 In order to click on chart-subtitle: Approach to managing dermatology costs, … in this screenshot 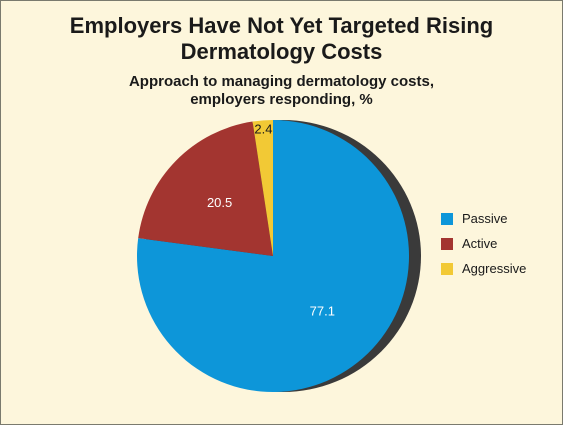, I will do `click(281, 91)`.